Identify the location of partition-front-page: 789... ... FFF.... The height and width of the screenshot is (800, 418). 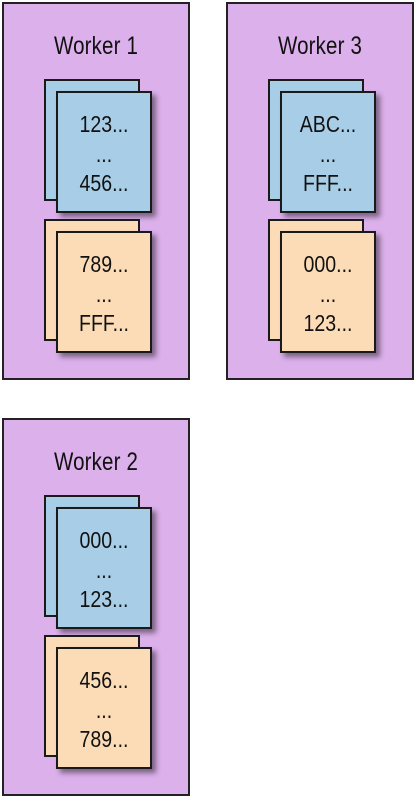
(104, 292).